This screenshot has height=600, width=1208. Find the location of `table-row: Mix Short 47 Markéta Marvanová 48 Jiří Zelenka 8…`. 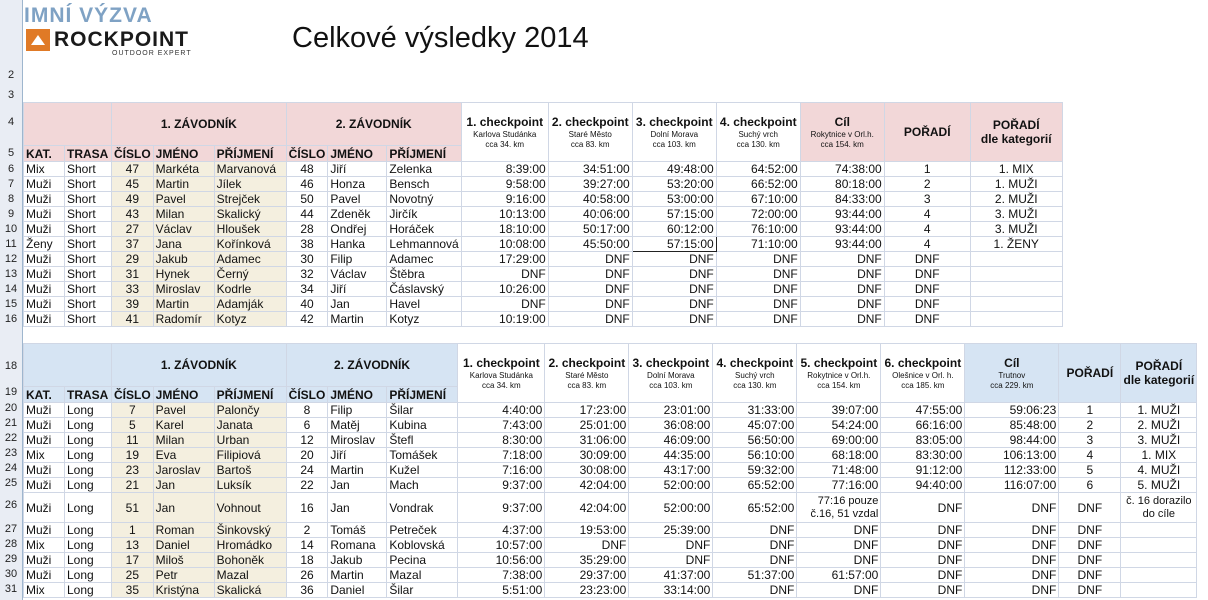

table-row: Mix Short 47 Markéta Marvanová 48 Jiří Zelenka 8… is located at coordinates (543, 169).